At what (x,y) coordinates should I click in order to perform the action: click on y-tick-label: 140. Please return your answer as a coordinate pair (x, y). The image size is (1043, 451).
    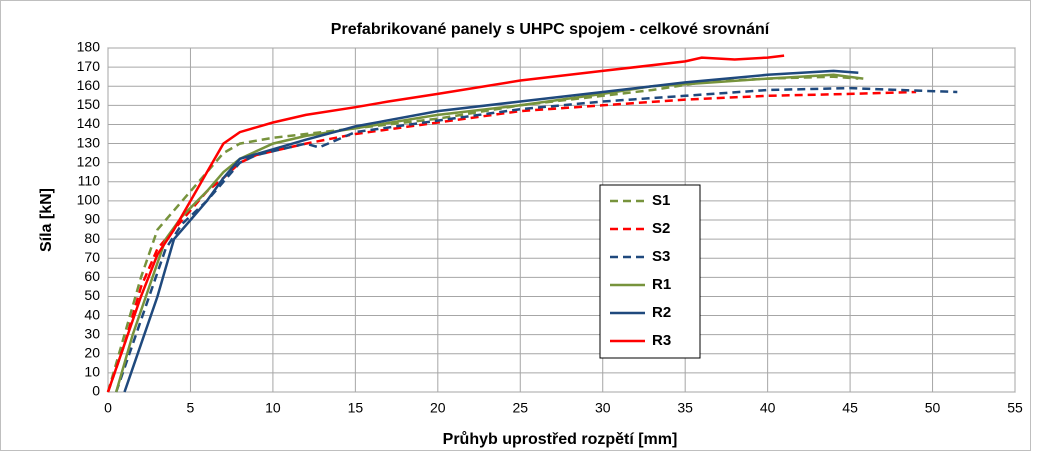
    Looking at the image, I should click on (89, 123).